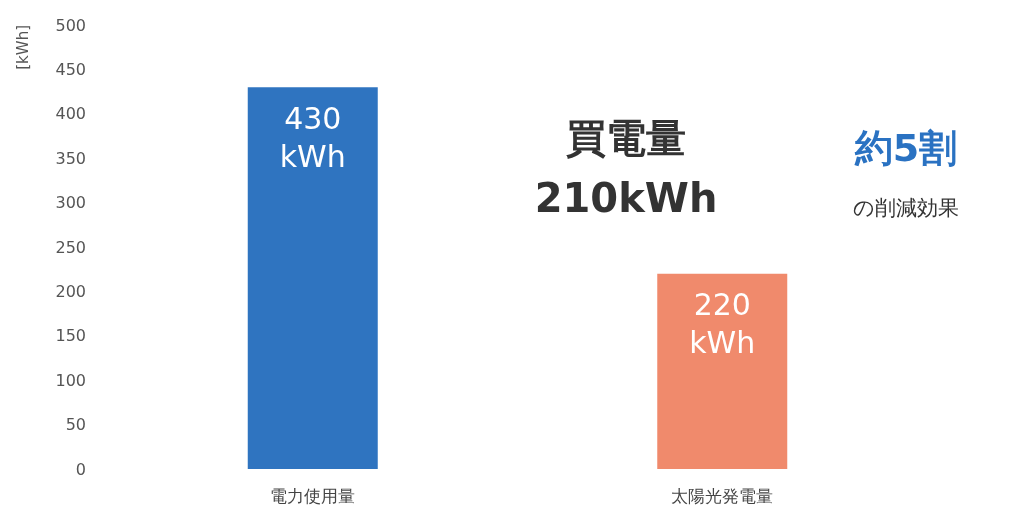 This screenshot has height=522, width=1016. I want to click on annotation: 買電量, so click(626, 138).